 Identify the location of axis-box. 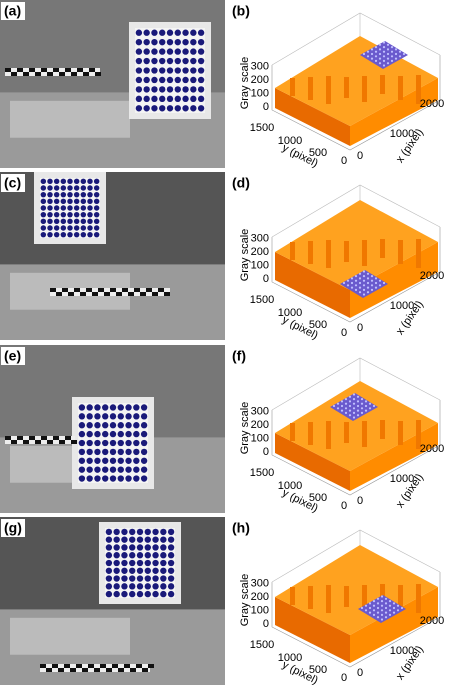
(356, 275).